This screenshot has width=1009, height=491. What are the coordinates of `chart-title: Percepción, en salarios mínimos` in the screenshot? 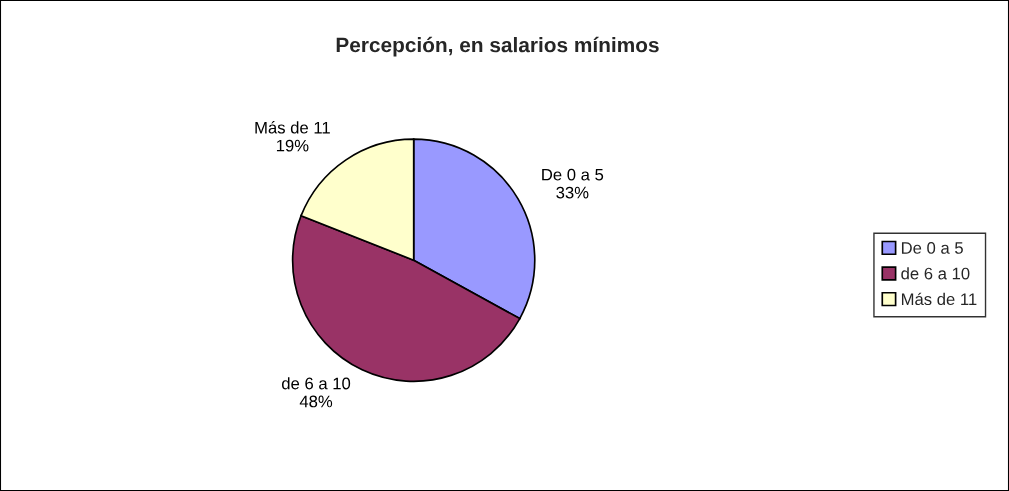 It's located at (497, 46).